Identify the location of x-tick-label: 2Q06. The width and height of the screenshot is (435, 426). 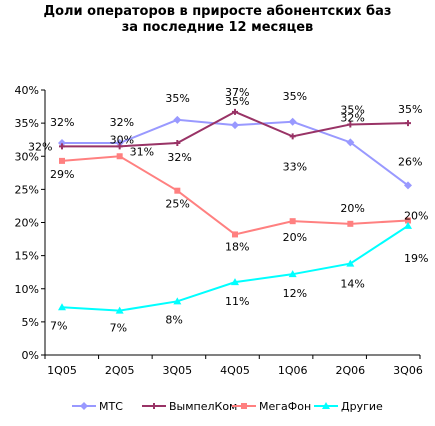
(351, 370).